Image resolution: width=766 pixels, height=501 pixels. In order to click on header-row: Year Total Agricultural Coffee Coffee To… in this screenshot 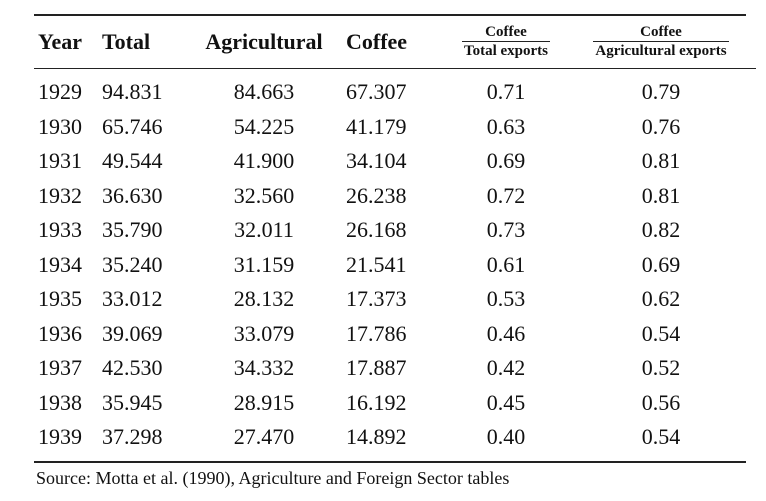, I will do `click(395, 42)`.